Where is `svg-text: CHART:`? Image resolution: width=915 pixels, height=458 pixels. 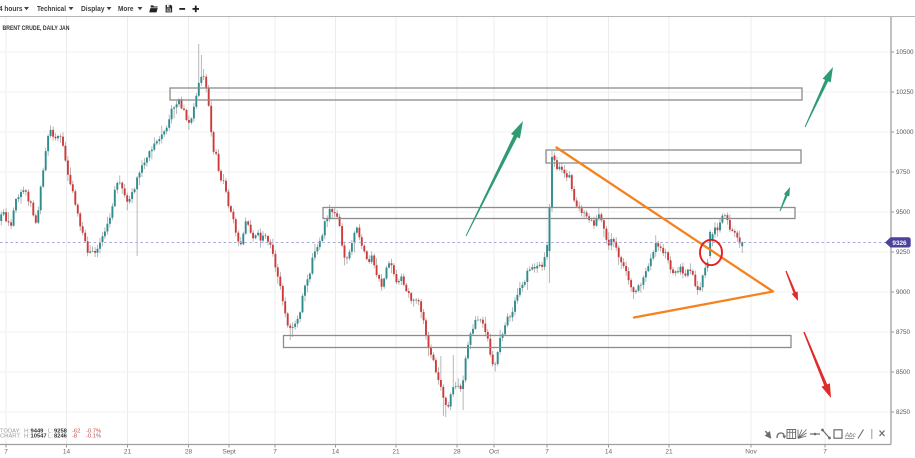 svg-text: CHART: is located at coordinates (10, 437).